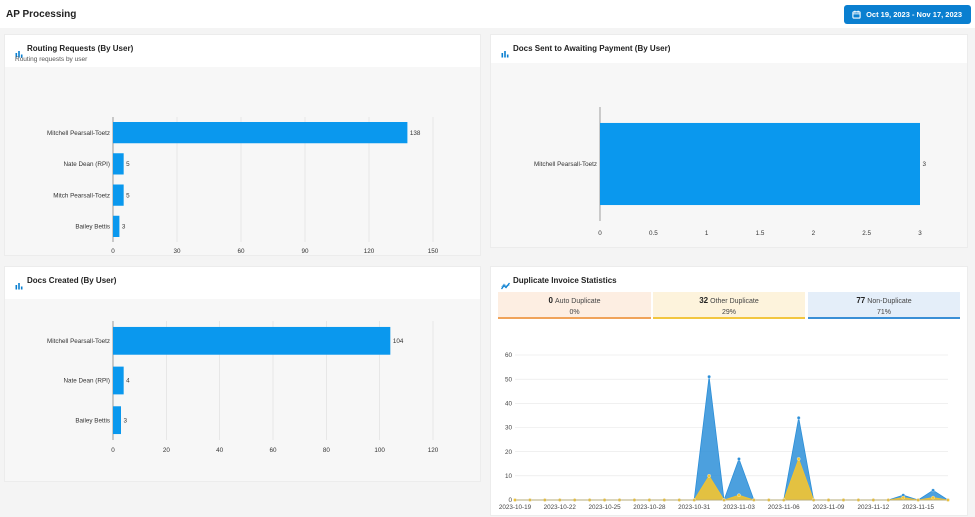  What do you see at coordinates (920, 233) in the screenshot?
I see `x-tick-label: 3` at bounding box center [920, 233].